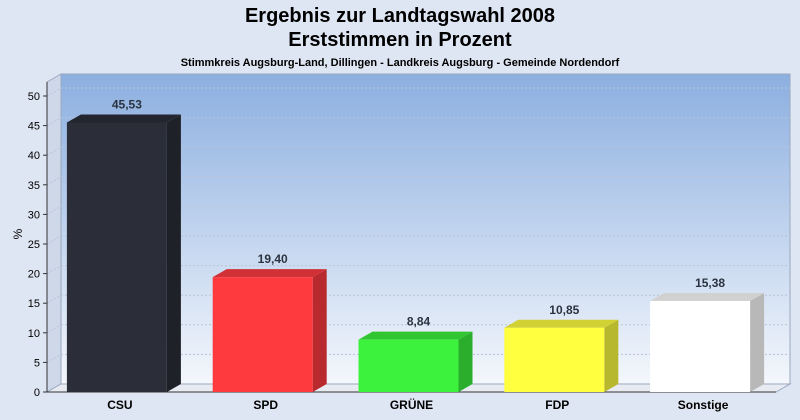 The height and width of the screenshot is (420, 800). Describe the element at coordinates (703, 405) in the screenshot. I see `x-tick-label: Sonstige` at that location.